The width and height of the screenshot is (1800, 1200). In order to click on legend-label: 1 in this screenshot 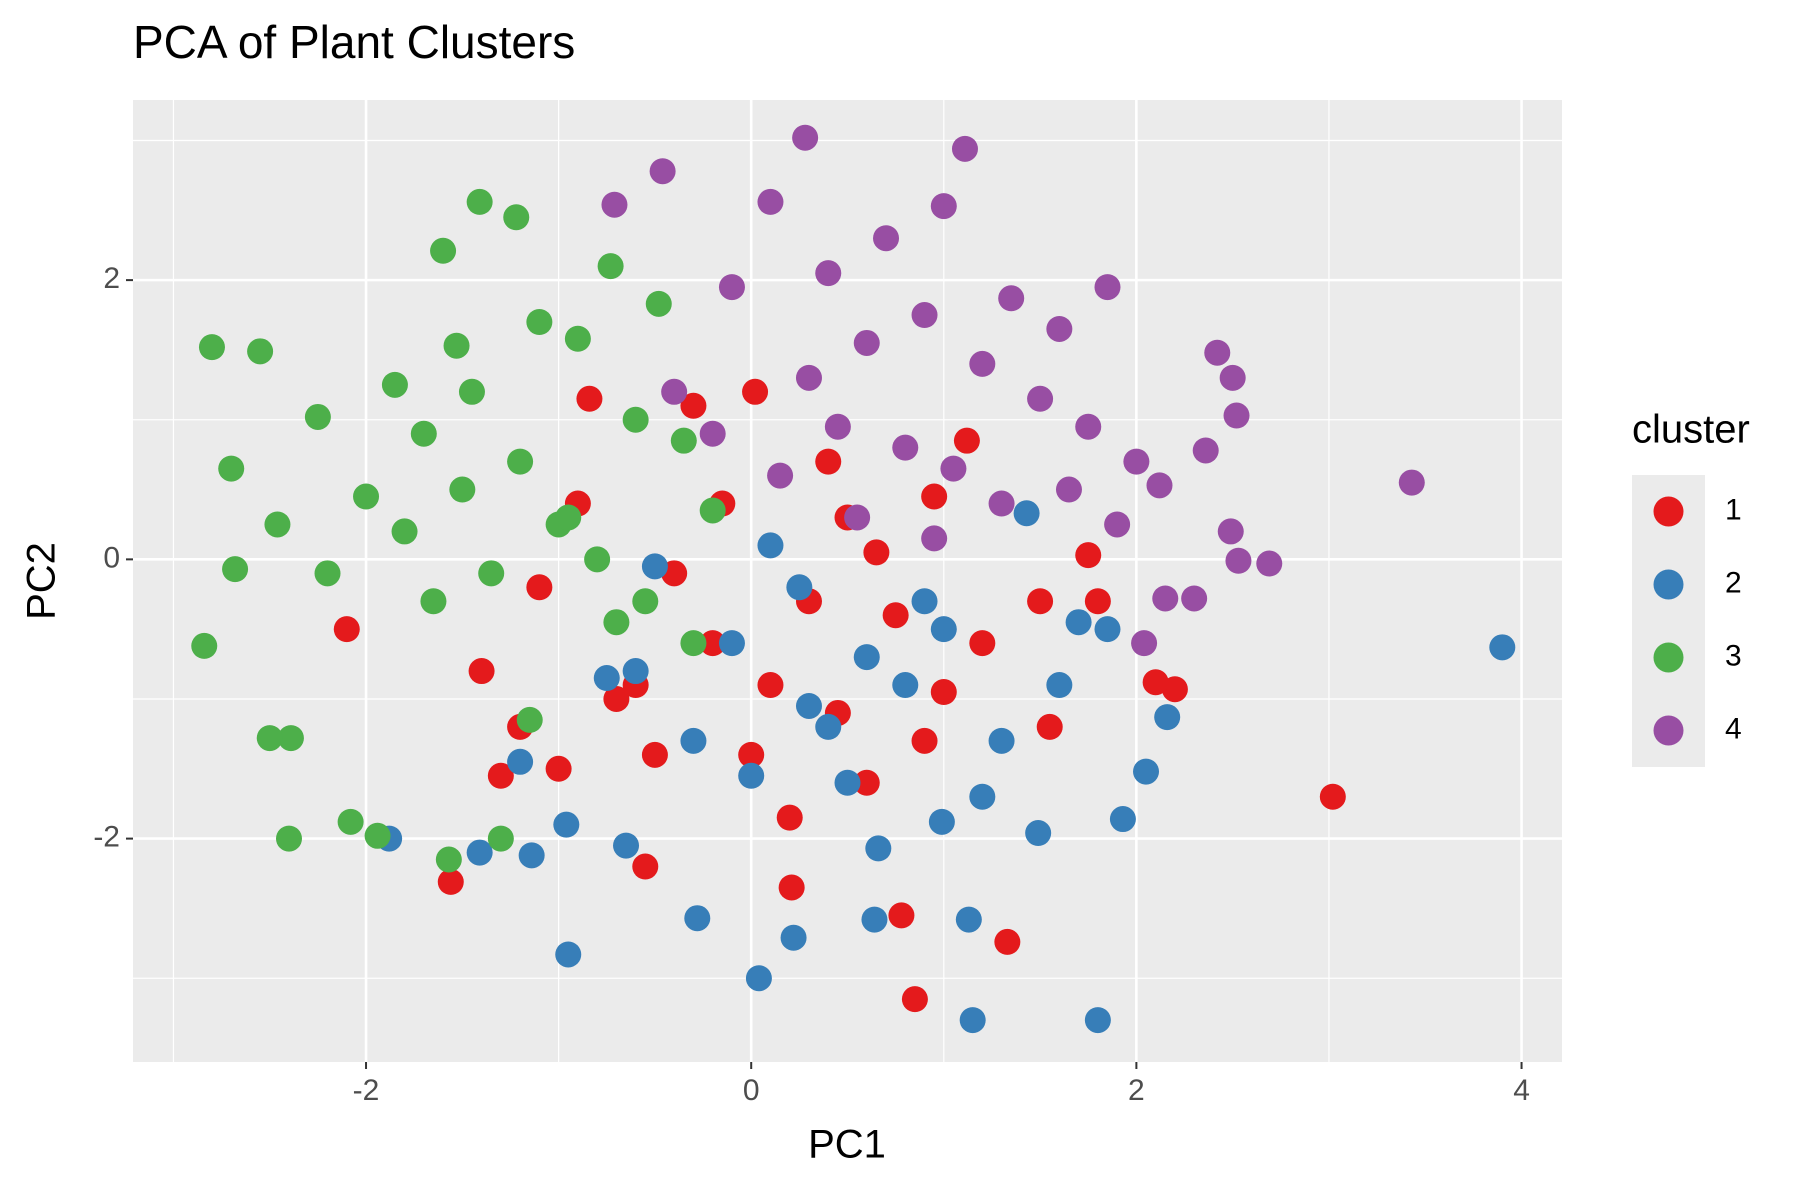, I will do `click(1733, 509)`.